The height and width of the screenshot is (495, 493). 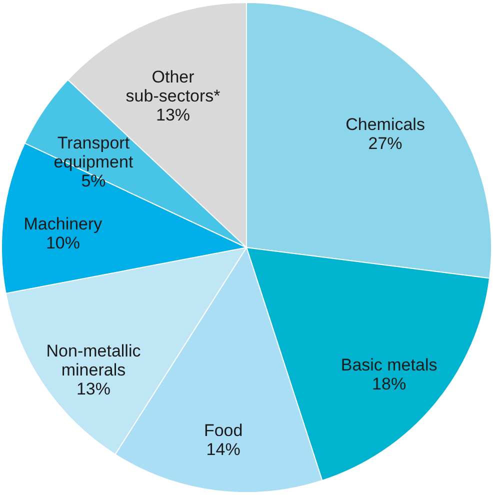 What do you see at coordinates (94, 360) in the screenshot?
I see `slice-label: Non-metallic minerals` at bounding box center [94, 360].